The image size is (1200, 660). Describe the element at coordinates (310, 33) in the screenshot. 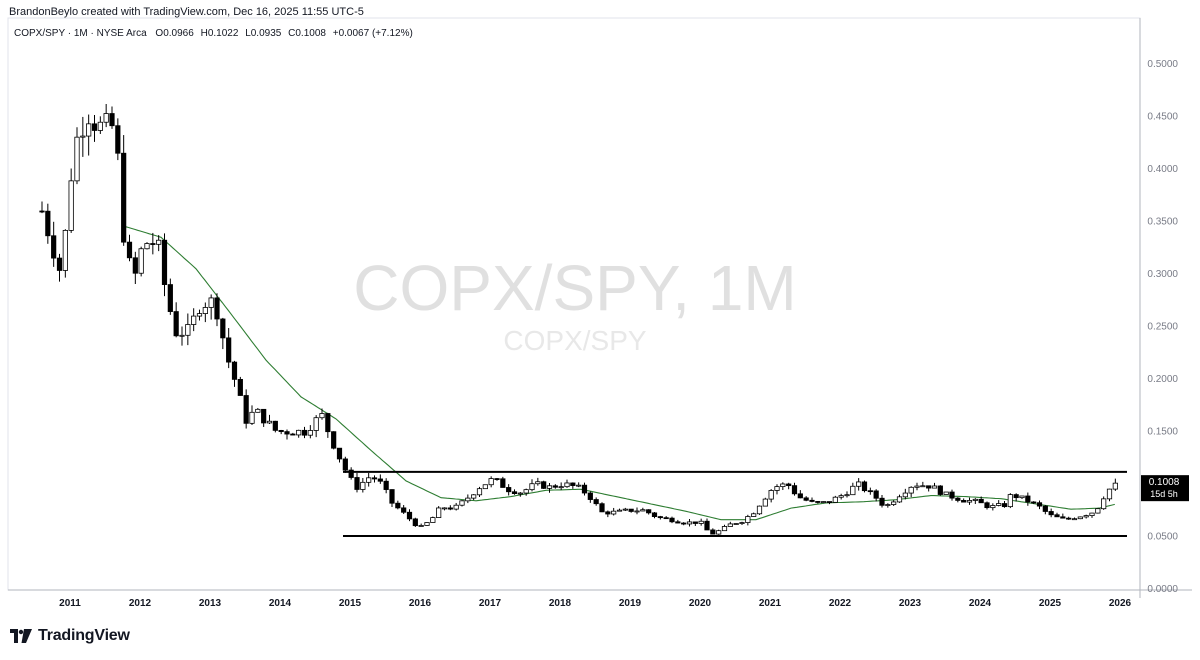

I see `legend-close-value: 0.1008` at that location.